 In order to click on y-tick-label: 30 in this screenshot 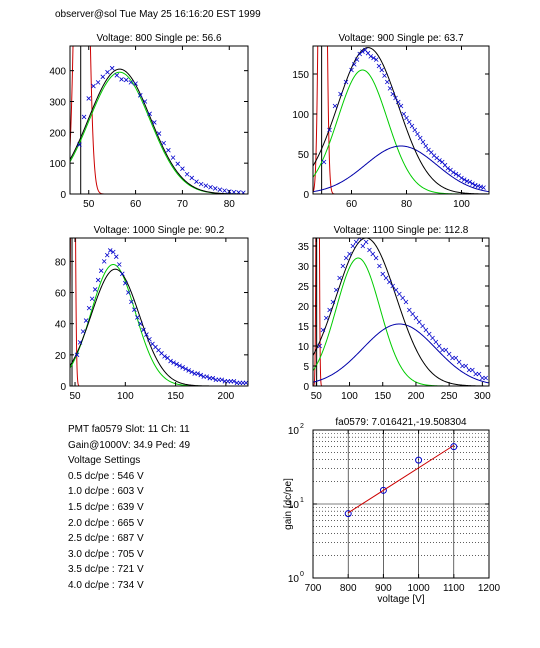, I will do `click(304, 267)`.